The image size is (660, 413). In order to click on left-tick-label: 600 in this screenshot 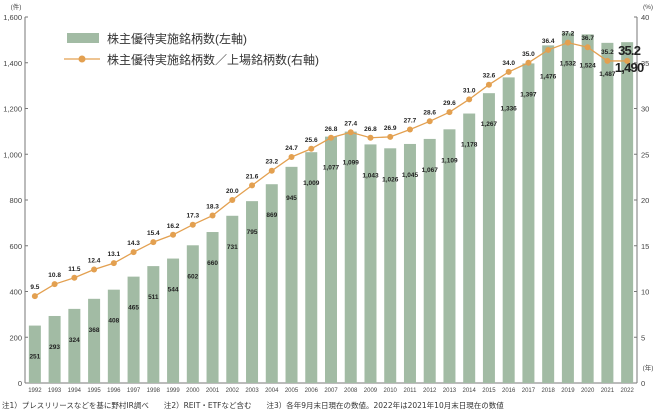, I will do `click(15, 246)`.